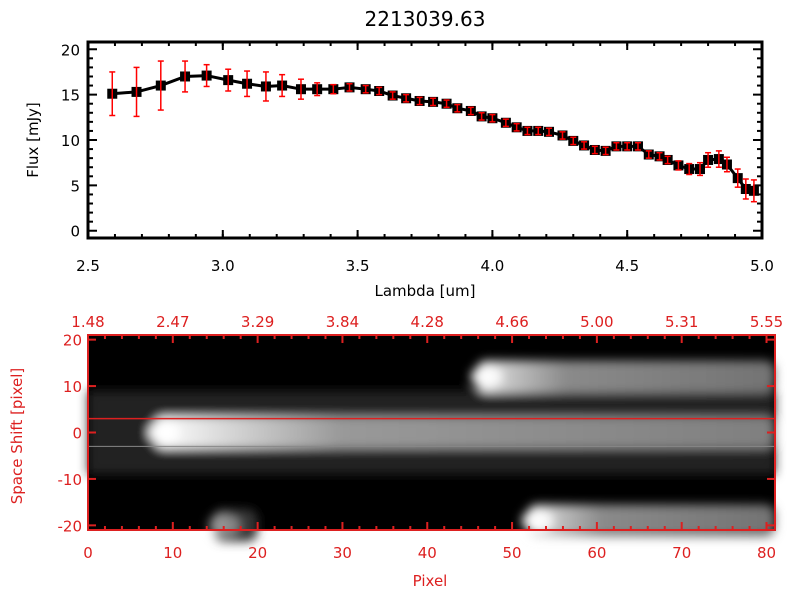 Image resolution: width=800 pixels, height=604 pixels. What do you see at coordinates (70, 526) in the screenshot?
I see `y-tick-label: -20` at bounding box center [70, 526].